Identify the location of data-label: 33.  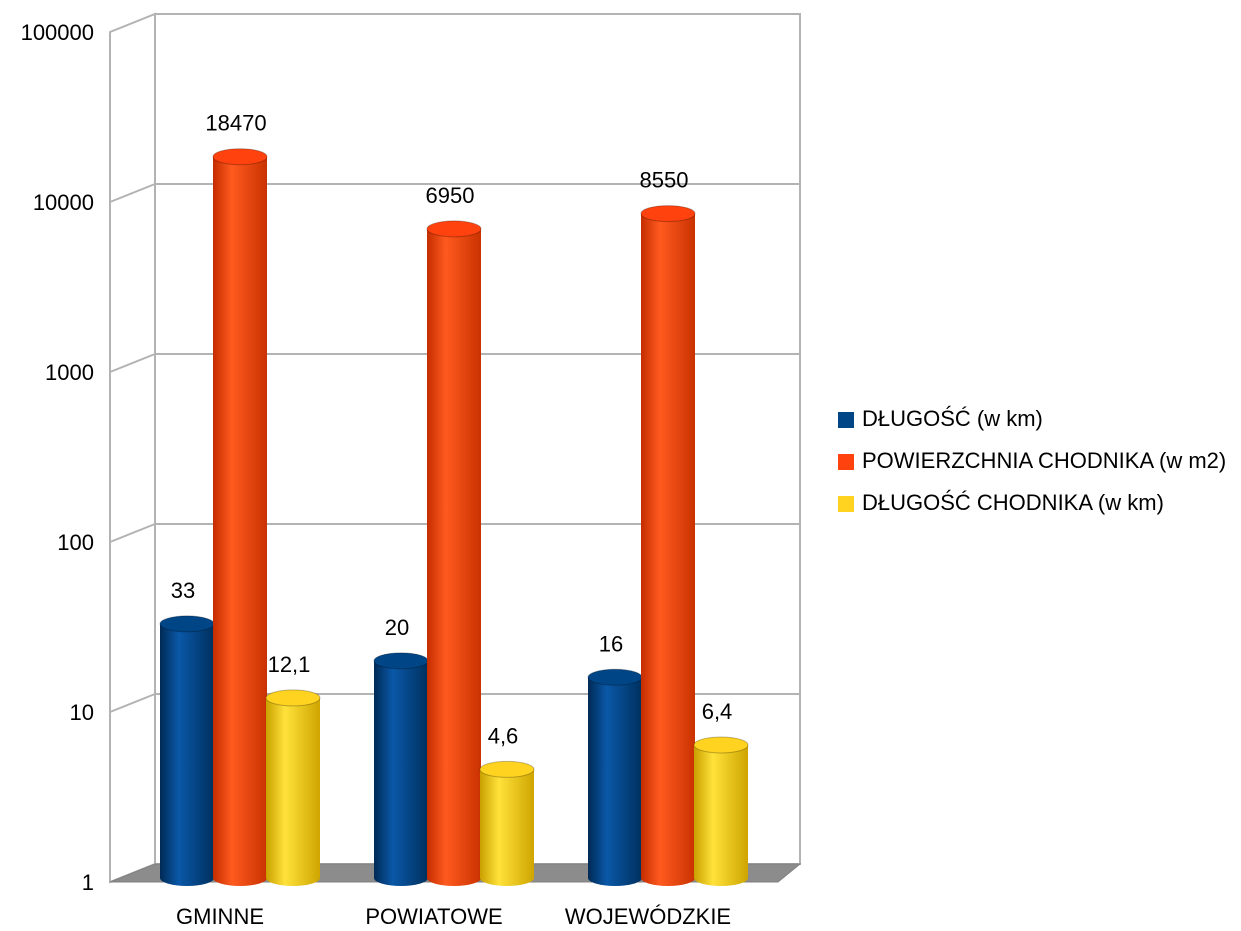
(183, 590).